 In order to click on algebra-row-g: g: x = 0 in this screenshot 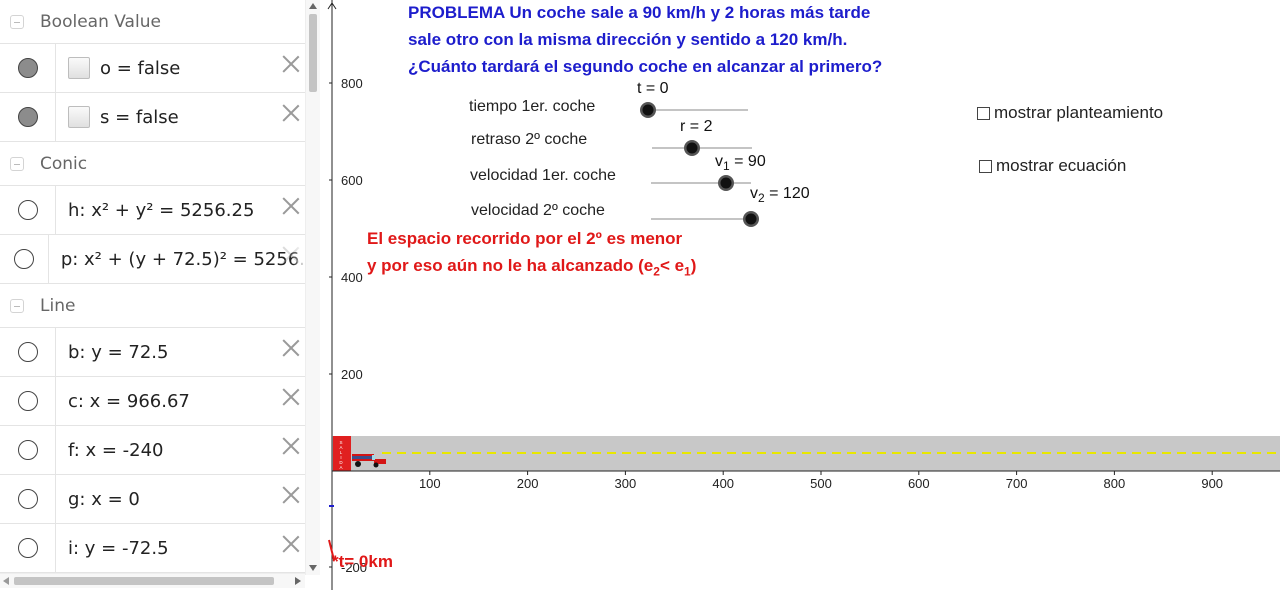, I will do `click(152, 499)`.